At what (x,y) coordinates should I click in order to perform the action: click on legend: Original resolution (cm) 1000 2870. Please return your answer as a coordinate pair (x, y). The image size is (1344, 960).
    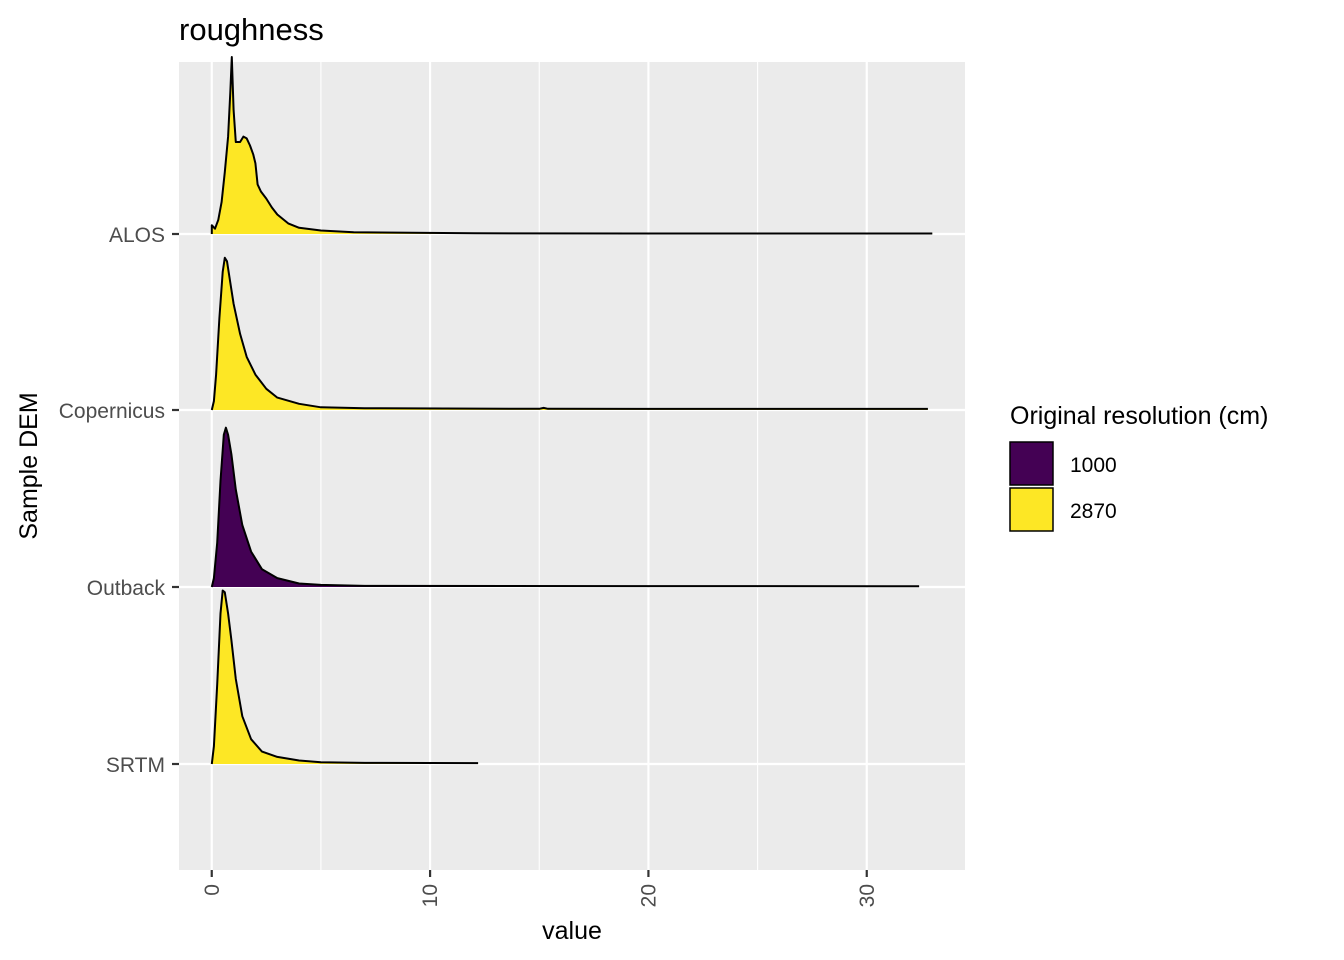
    Looking at the image, I should click on (1138, 467).